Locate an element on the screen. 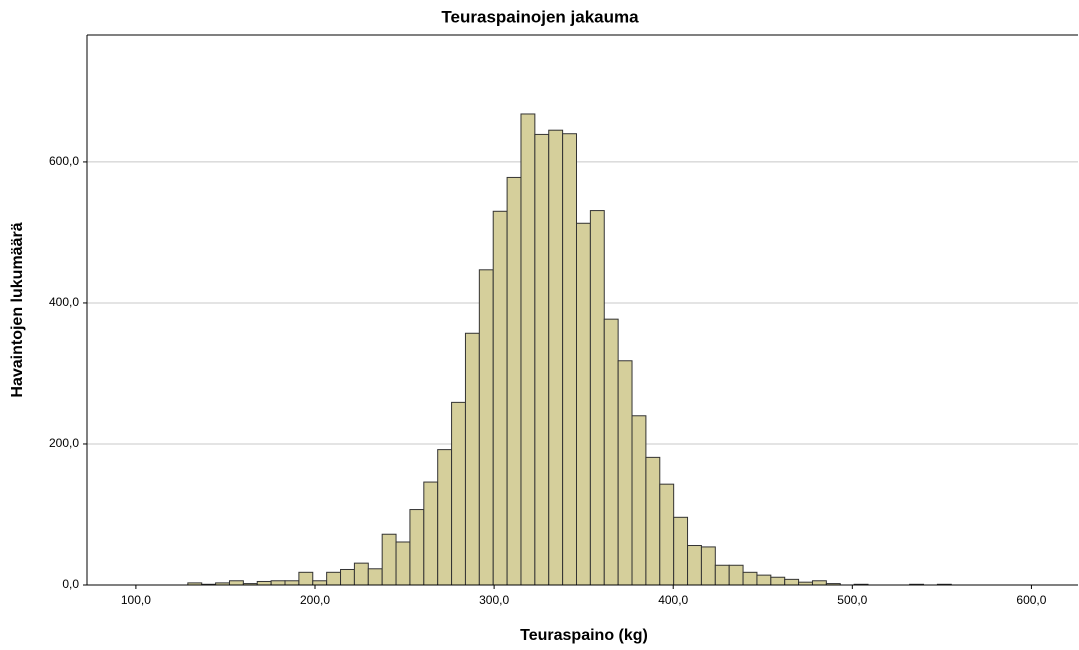  y-tick-label: 0,0 is located at coordinates (70, 584).